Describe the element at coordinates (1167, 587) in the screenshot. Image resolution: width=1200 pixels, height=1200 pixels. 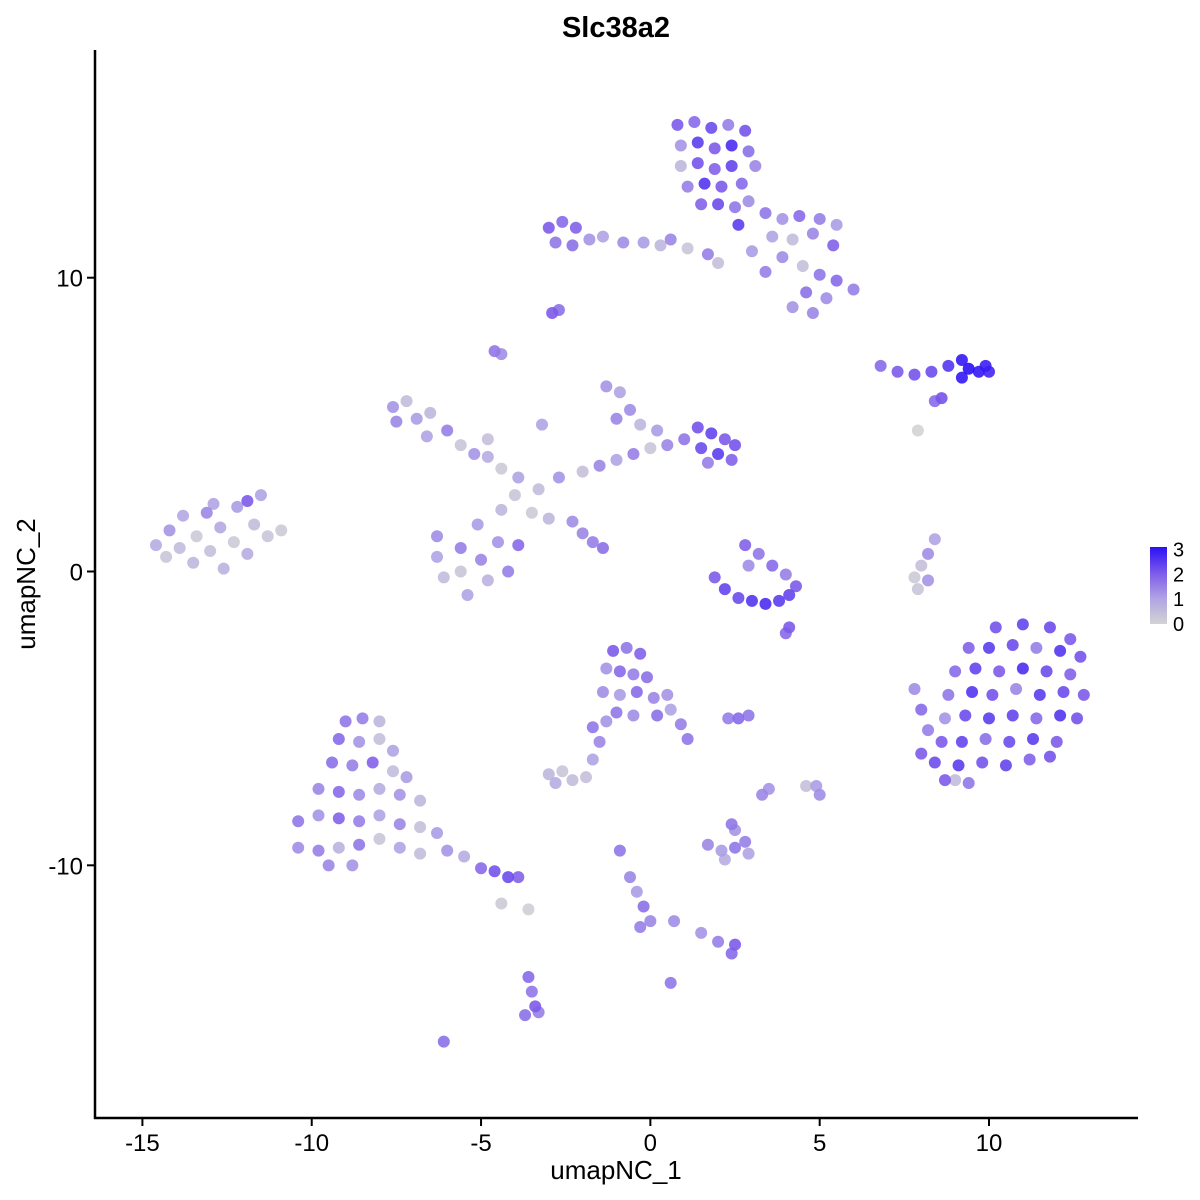
I see `color-legend: 0 1 2 3` at that location.